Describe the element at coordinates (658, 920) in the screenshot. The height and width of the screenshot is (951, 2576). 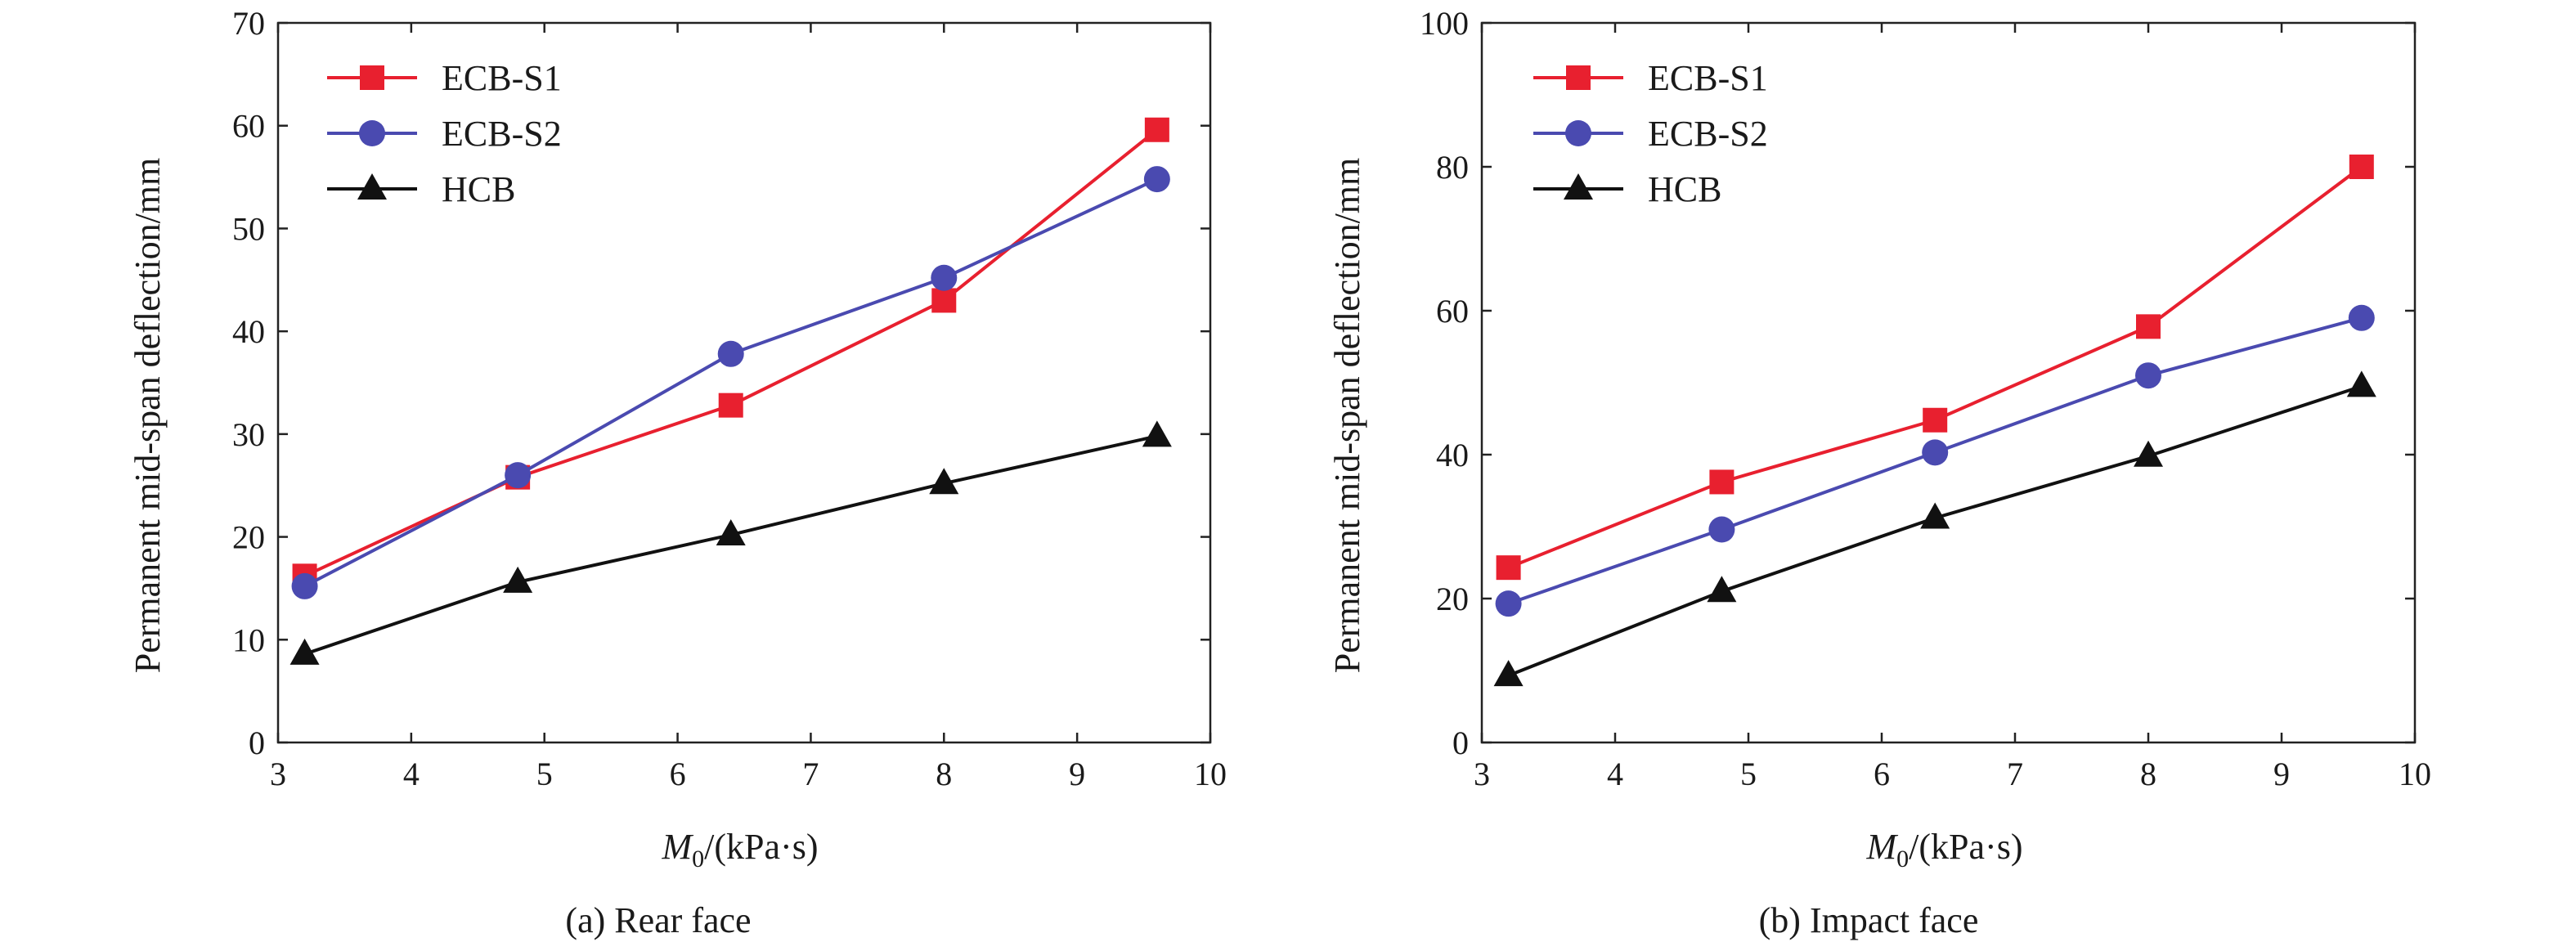
I see `panel-caption: (a) Rear face` at that location.